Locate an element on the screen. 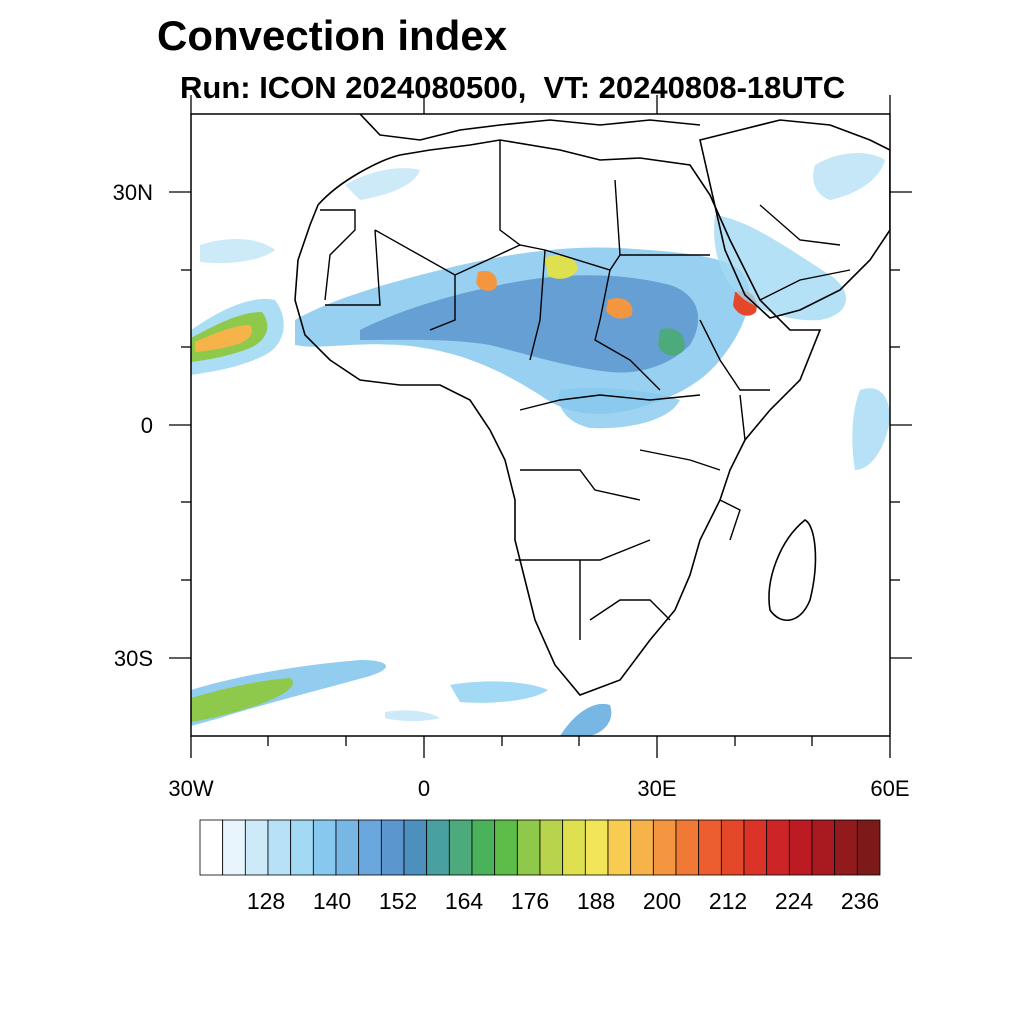 This screenshot has height=1024, width=1024. arabia-coastline is located at coordinates (794, 219).